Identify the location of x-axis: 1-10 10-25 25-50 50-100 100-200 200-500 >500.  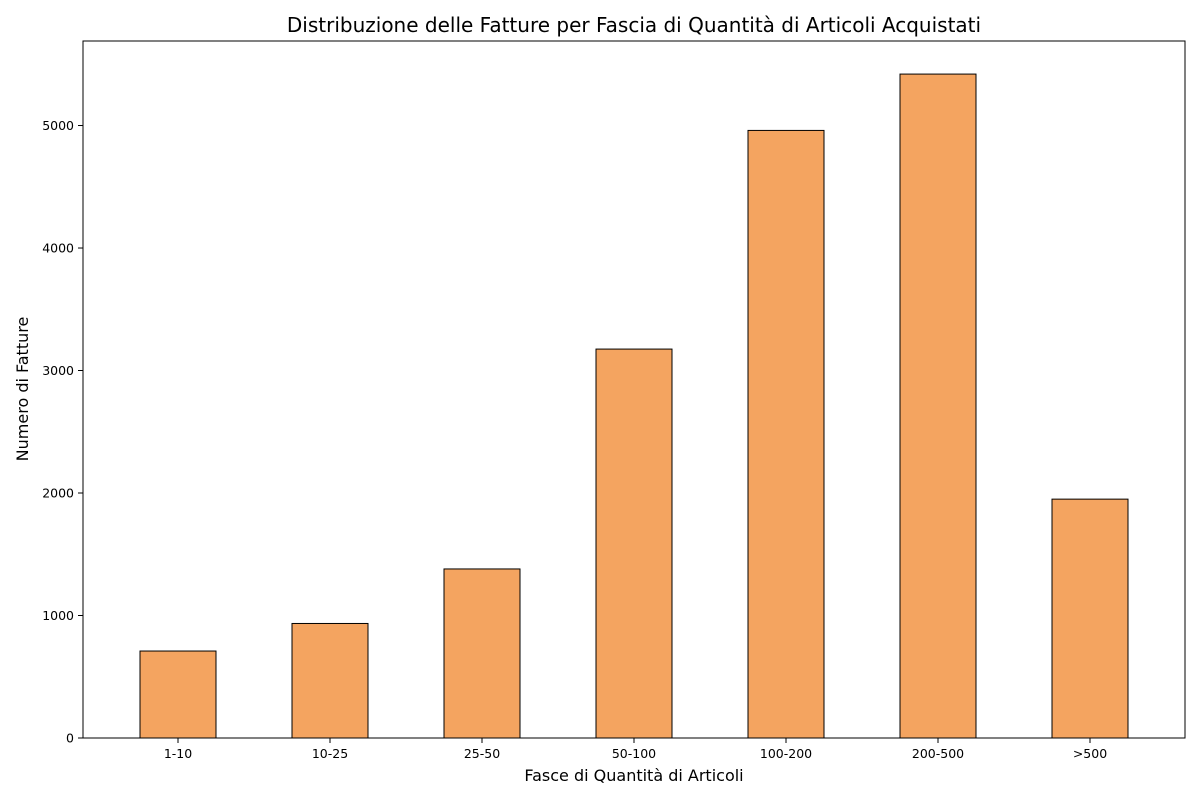
(635, 749).